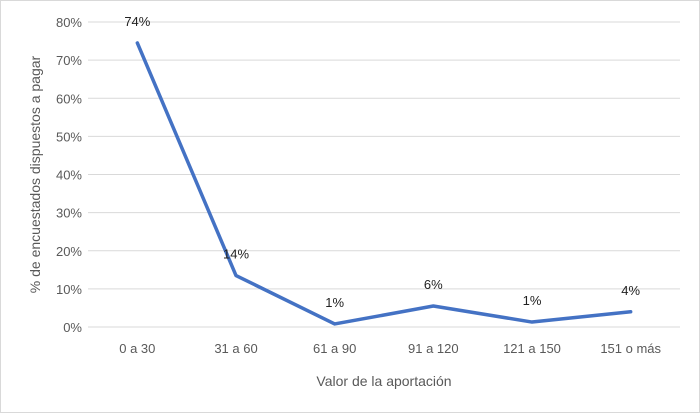 The image size is (700, 413). I want to click on y-axis-title: % de encuestados dispuestos a pagar, so click(35, 174).